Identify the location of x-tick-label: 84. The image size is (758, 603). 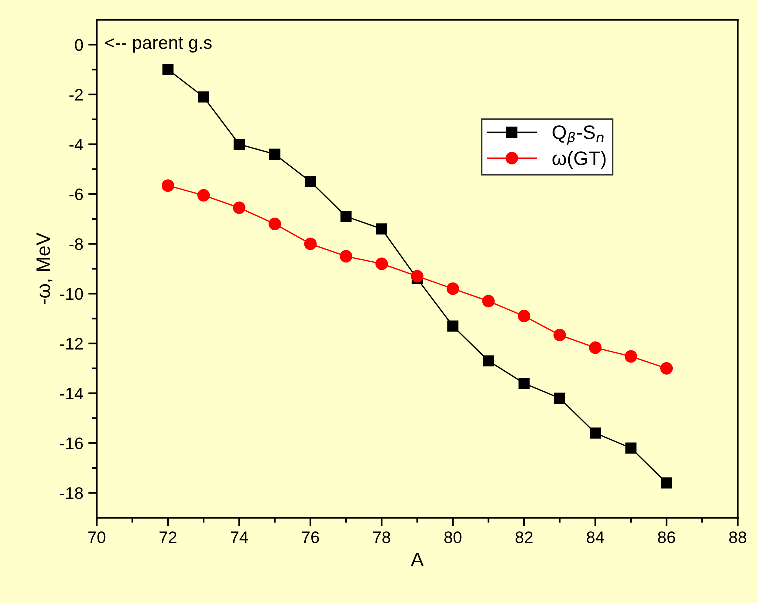
(595, 538).